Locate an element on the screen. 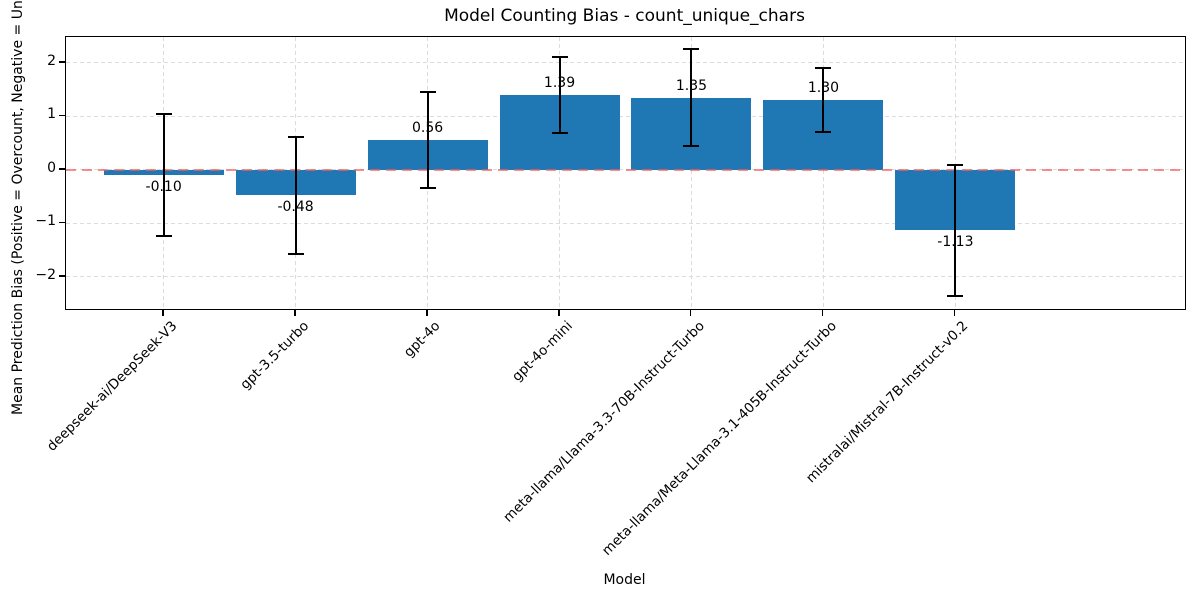 The height and width of the screenshot is (600, 1200). bar-value-label: 1.30 is located at coordinates (823, 88).